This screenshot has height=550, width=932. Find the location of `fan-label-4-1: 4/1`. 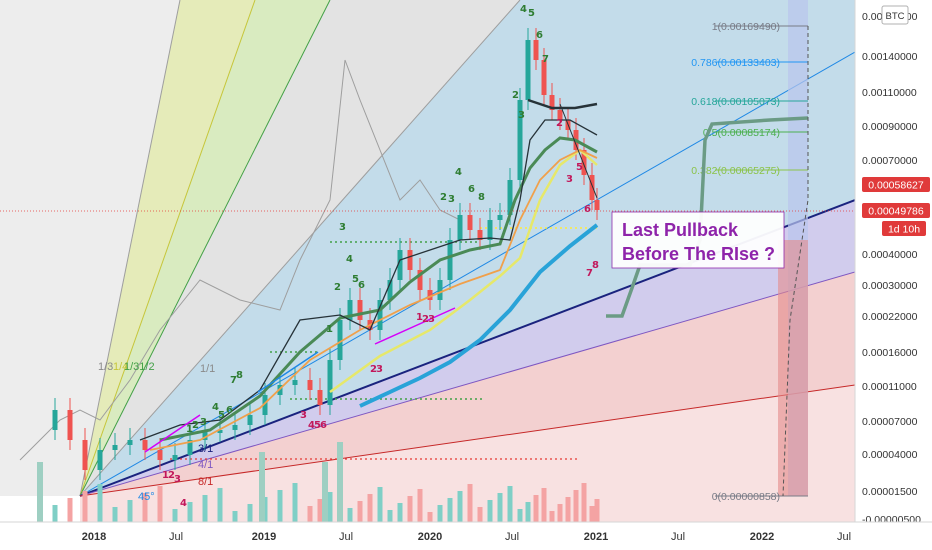

fan-label-4-1: 4/1 is located at coordinates (205, 465).